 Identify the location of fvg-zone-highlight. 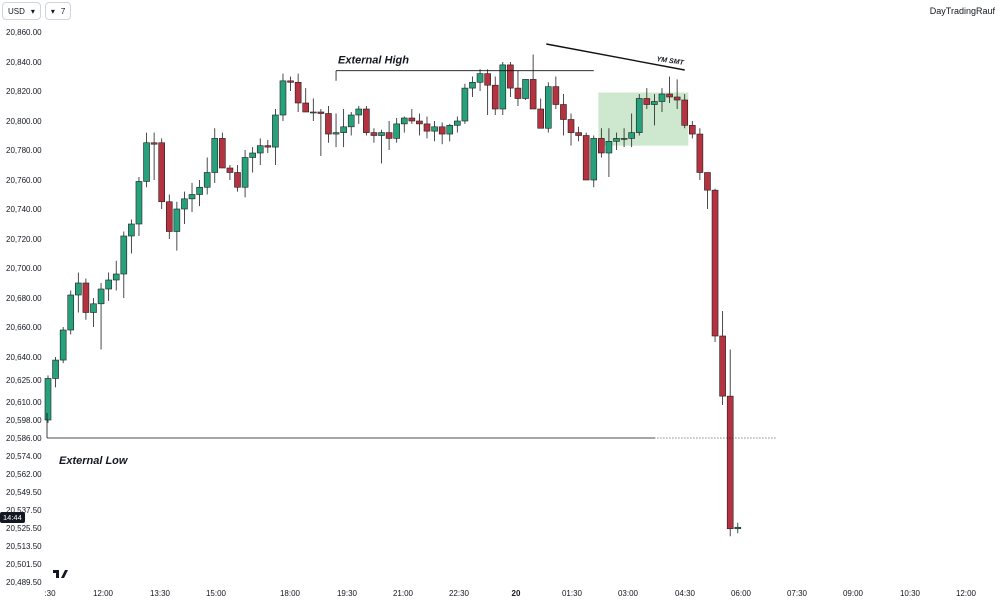
(643, 119).